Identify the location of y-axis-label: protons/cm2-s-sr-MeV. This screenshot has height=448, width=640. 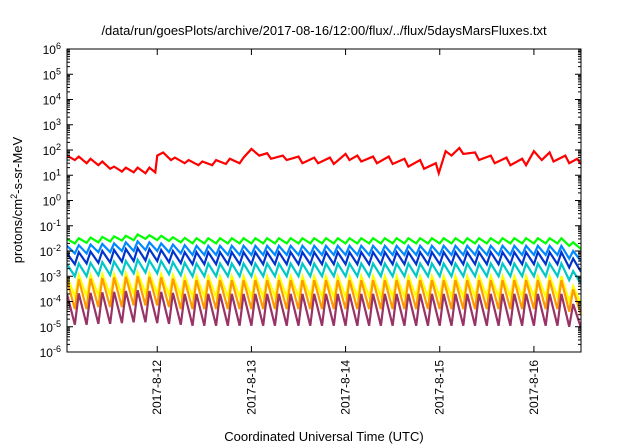
(17, 199).